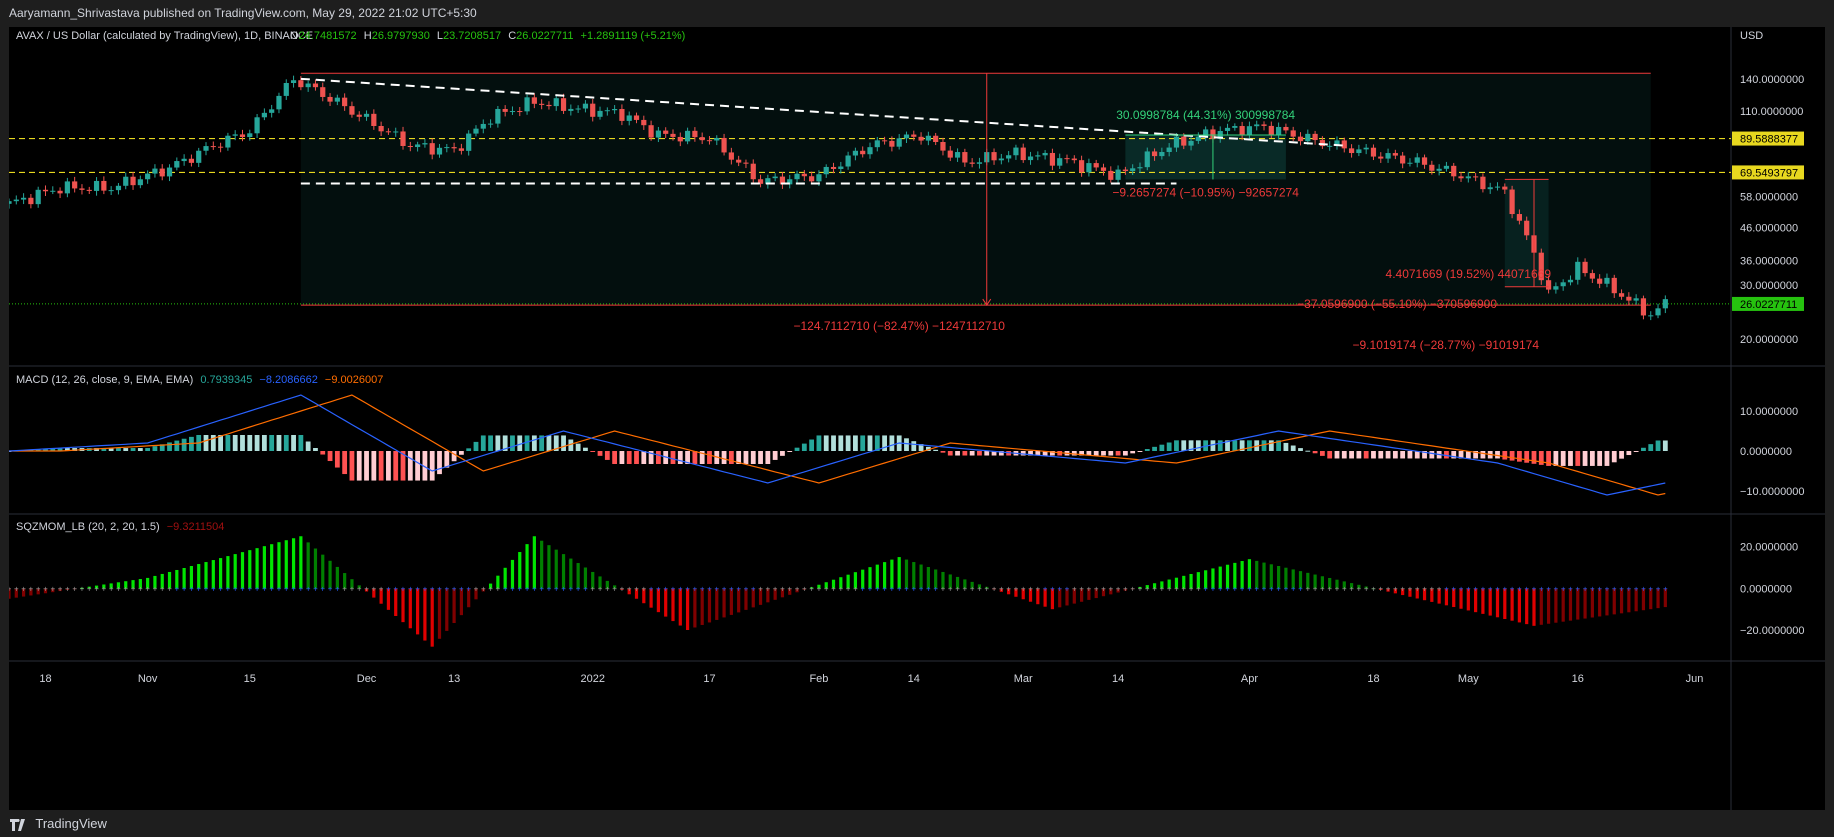  I want to click on annotation-measure-big: −124.7112710 (−82.47%) −1247112710, so click(899, 326).